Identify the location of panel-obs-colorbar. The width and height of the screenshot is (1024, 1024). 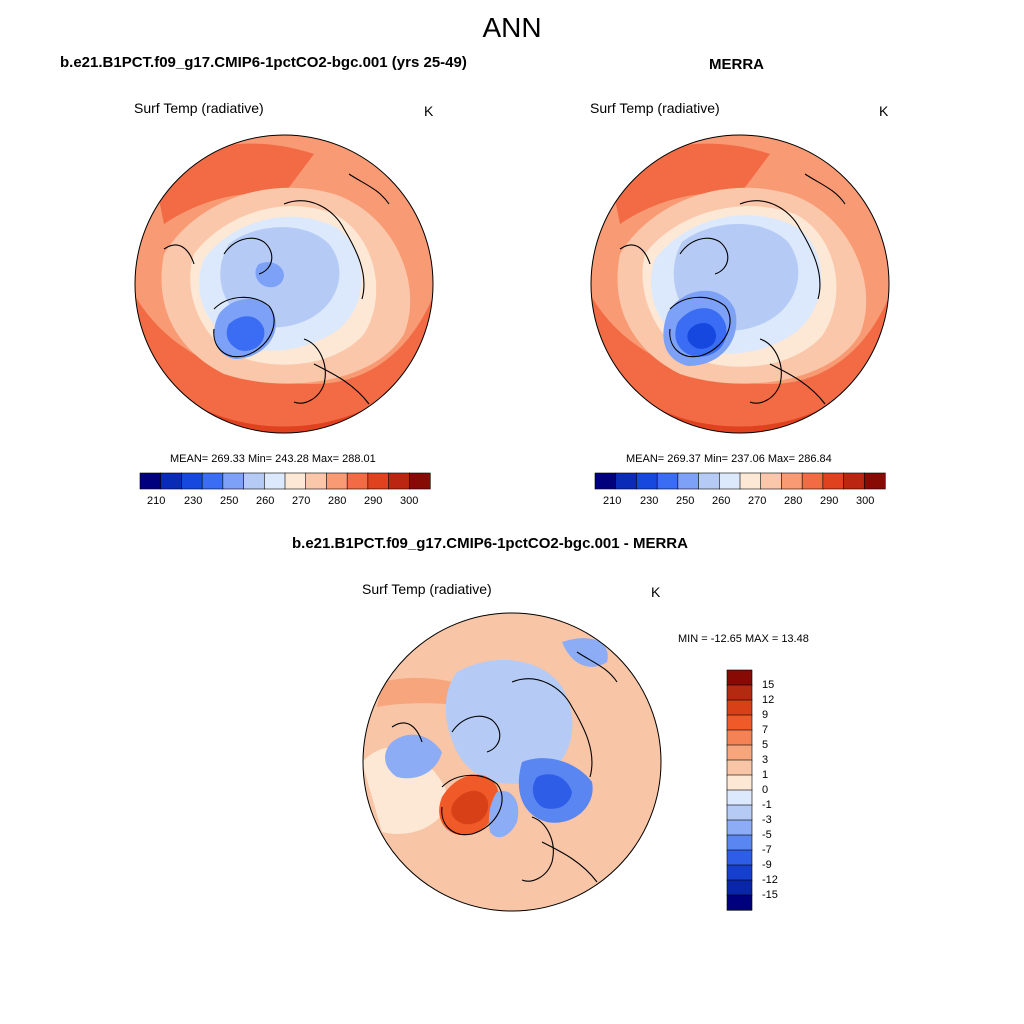
(740, 481).